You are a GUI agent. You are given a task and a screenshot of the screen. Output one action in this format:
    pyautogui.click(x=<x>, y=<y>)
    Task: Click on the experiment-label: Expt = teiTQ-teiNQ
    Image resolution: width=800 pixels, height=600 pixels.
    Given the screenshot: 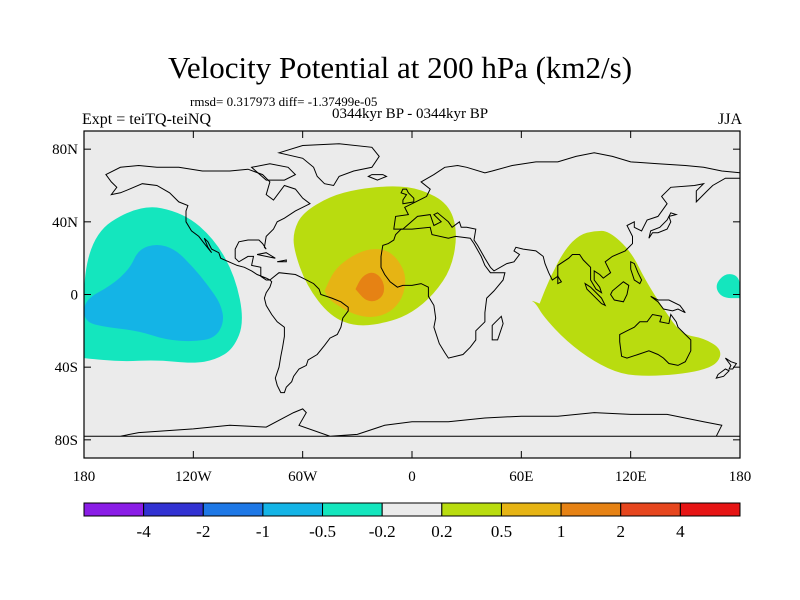 What is the action you would take?
    pyautogui.click(x=146, y=119)
    